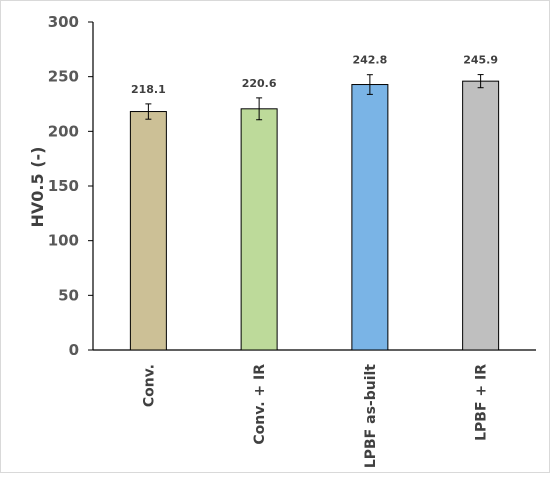 The width and height of the screenshot is (550, 477). I want to click on data-label: 218.1, so click(148, 89).